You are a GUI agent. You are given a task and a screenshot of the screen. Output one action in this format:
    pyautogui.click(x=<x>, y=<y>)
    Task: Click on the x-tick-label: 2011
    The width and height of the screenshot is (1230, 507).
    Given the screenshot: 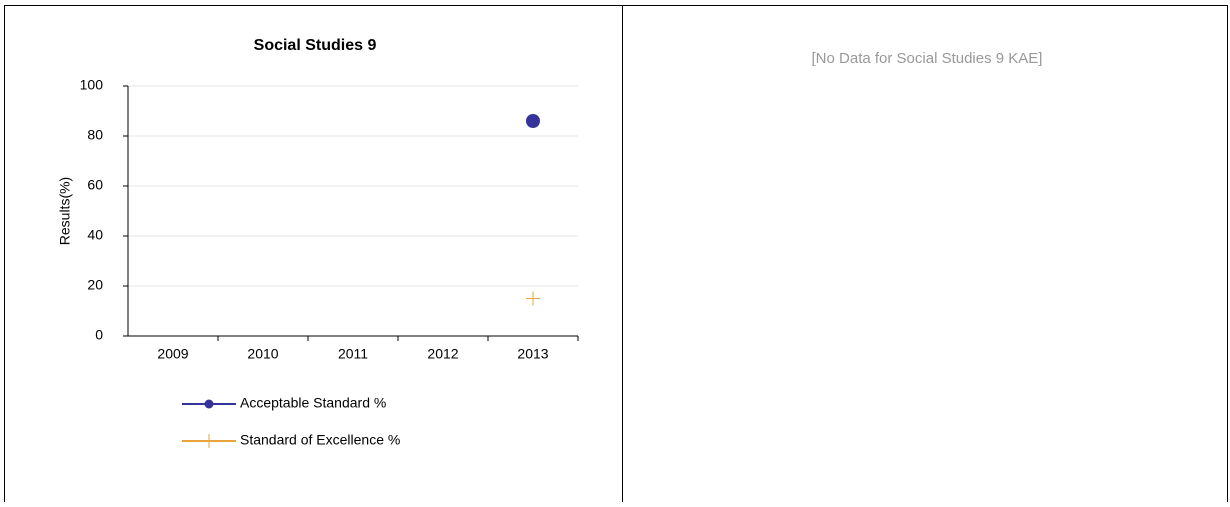 What is the action you would take?
    pyautogui.click(x=353, y=354)
    